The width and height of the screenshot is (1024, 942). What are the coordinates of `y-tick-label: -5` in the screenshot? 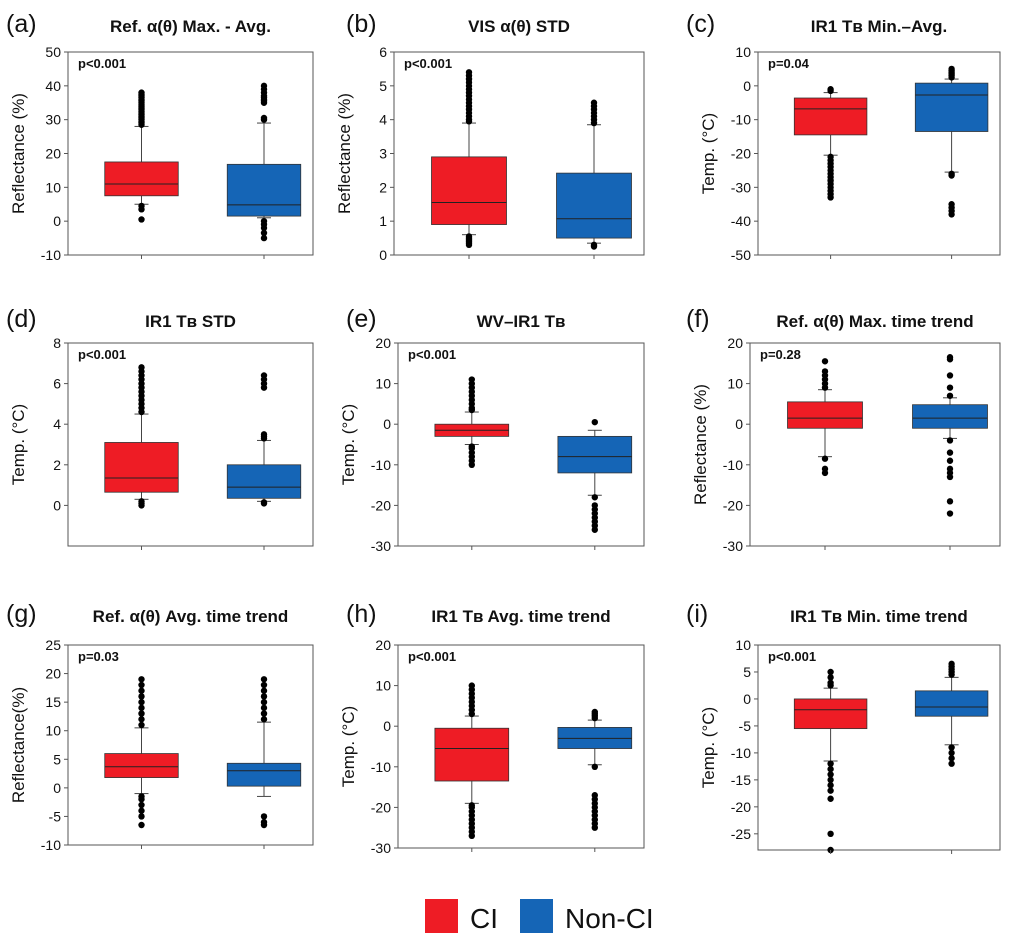 It's located at (745, 726).